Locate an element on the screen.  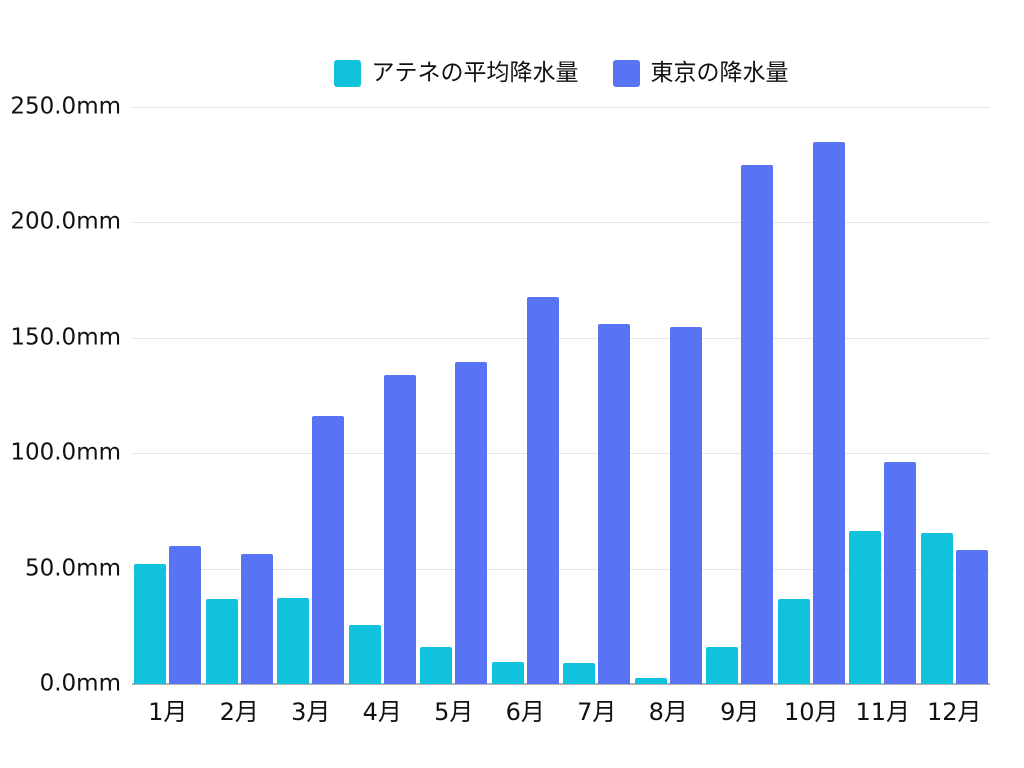
bar-group-9月 is located at coordinates (740, 395).